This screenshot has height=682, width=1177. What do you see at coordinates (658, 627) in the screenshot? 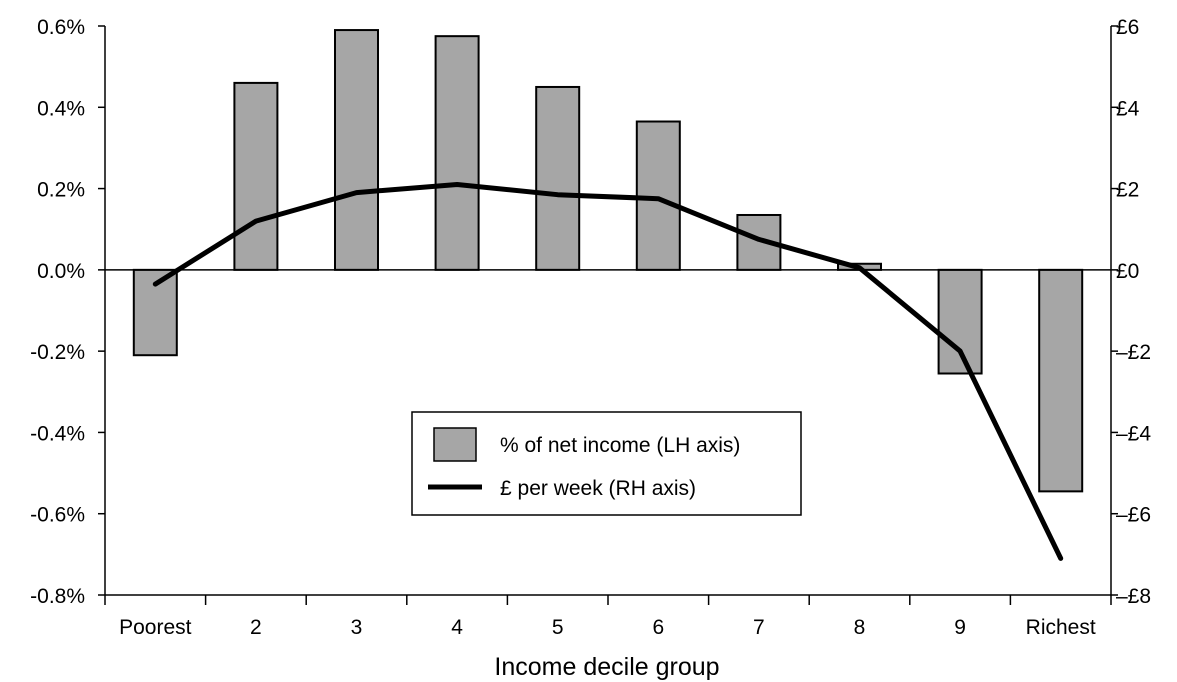
I see `x-tick-label: 6` at bounding box center [658, 627].